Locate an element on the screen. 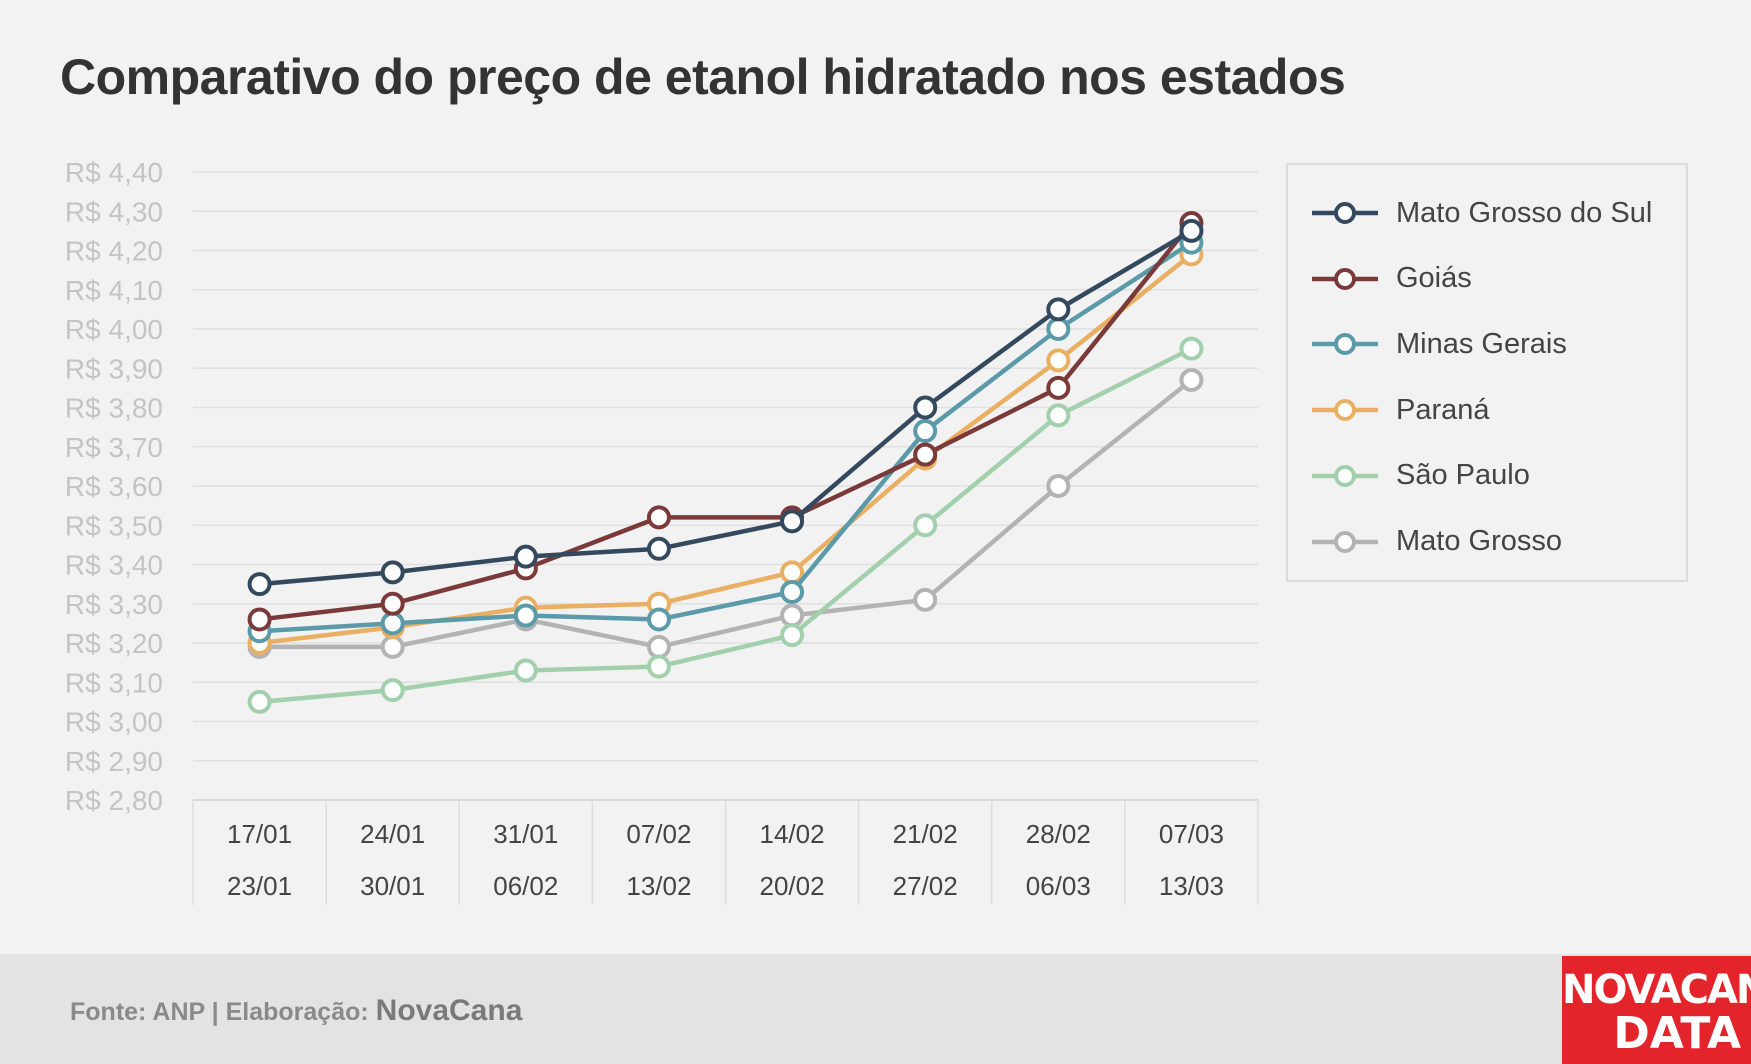 The image size is (1751, 1064). y-tick-label: R$ 3,80 is located at coordinates (114, 408).